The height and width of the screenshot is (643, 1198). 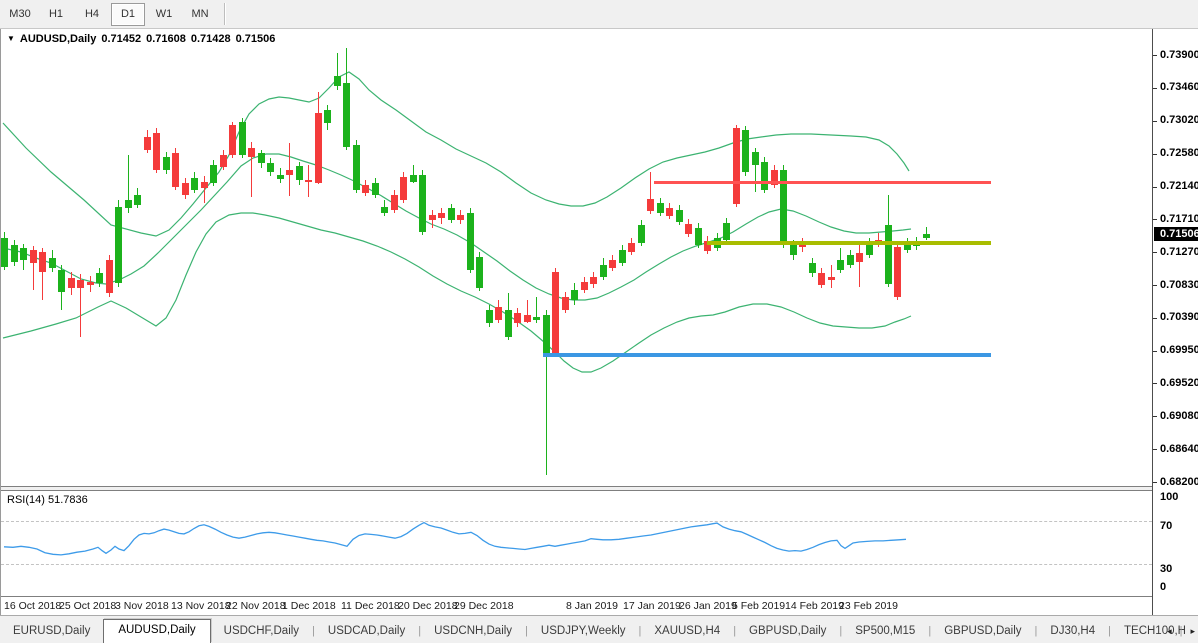 I want to click on price-axis-label: 0.69950, so click(x=1179, y=350).